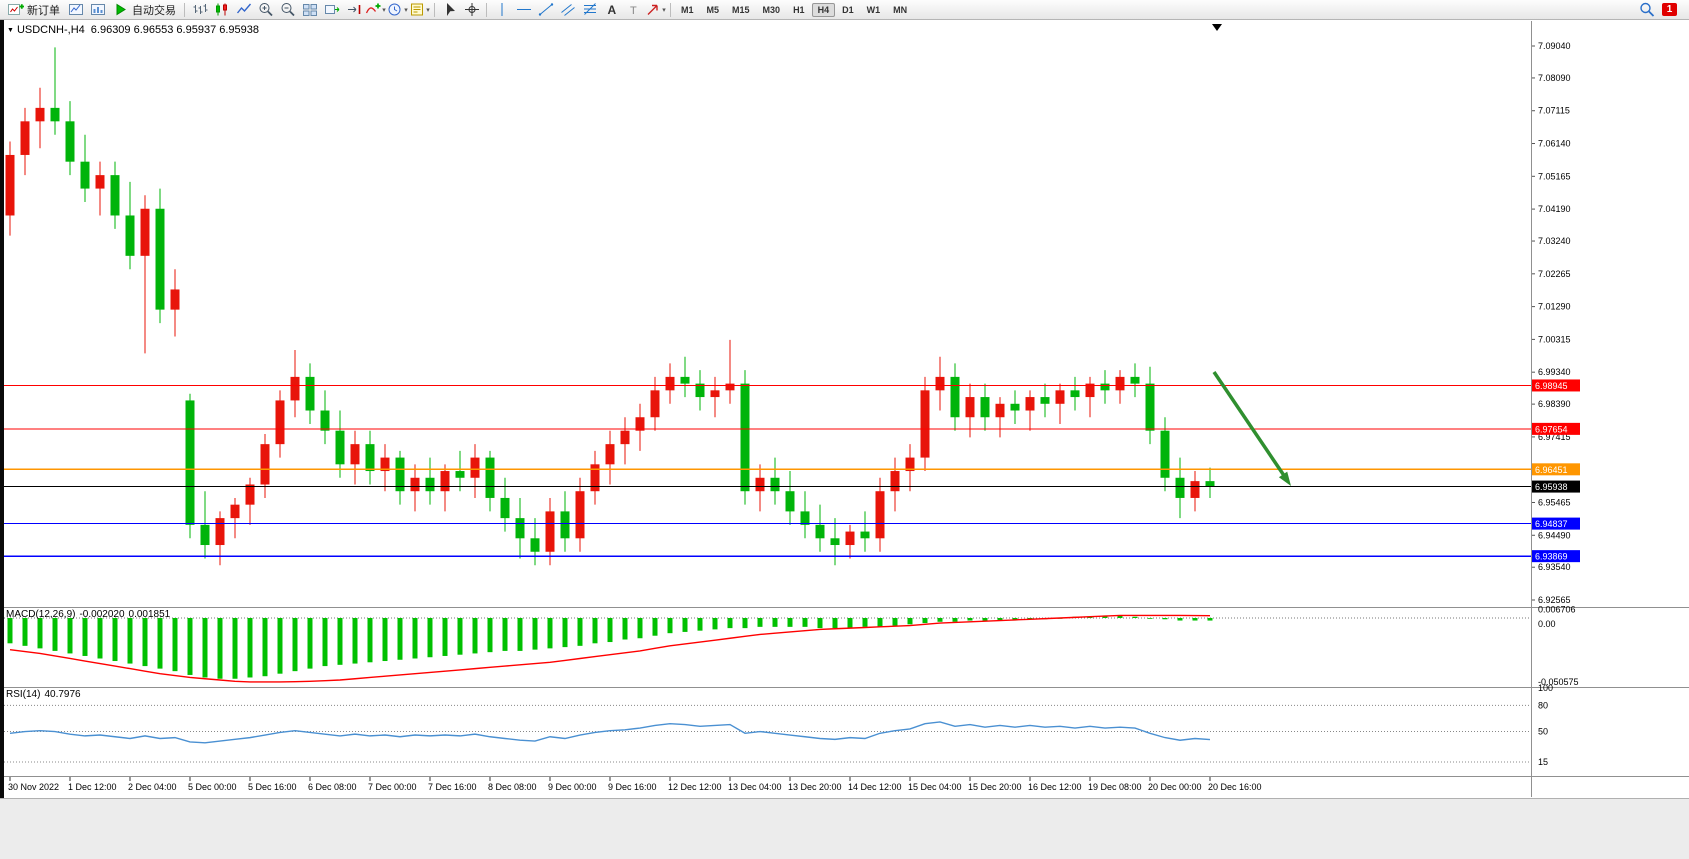 The image size is (1689, 859). What do you see at coordinates (265, 9) in the screenshot?
I see `zoom-in-button` at bounding box center [265, 9].